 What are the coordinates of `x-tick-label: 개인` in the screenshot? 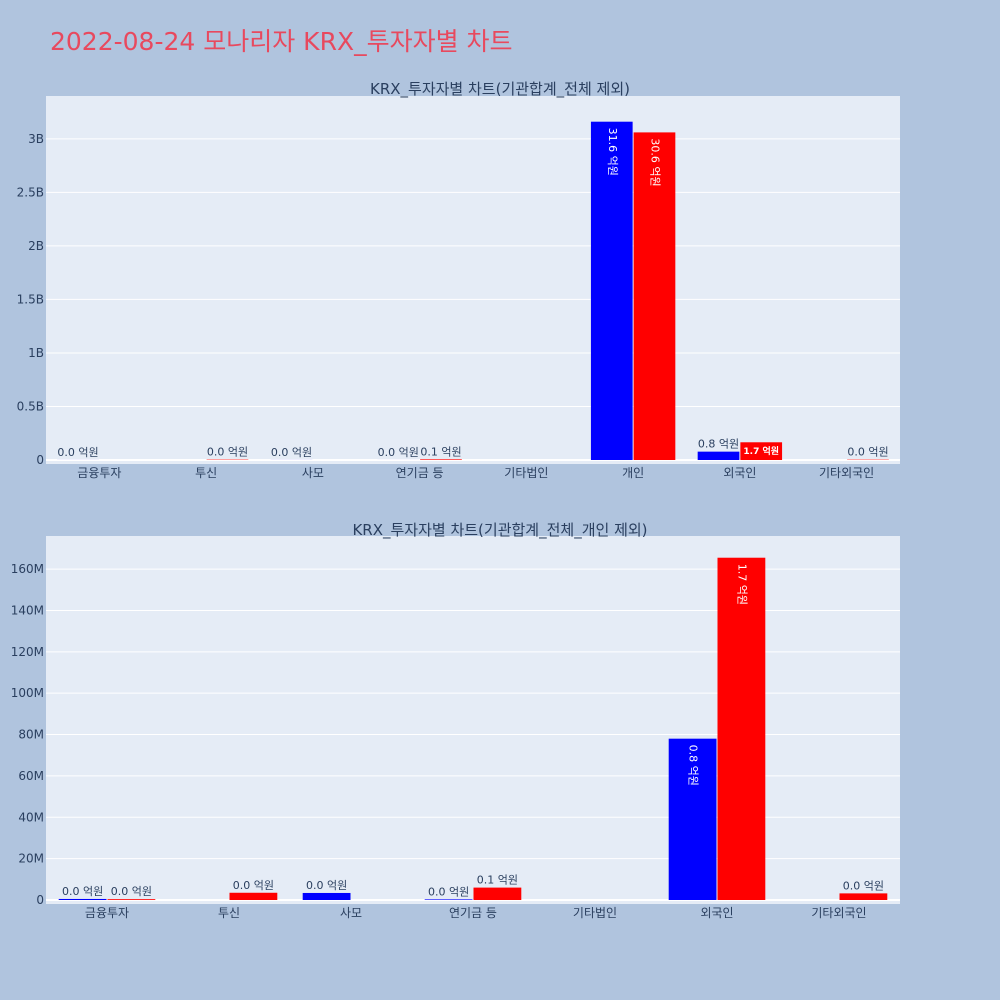 It's located at (633, 473).